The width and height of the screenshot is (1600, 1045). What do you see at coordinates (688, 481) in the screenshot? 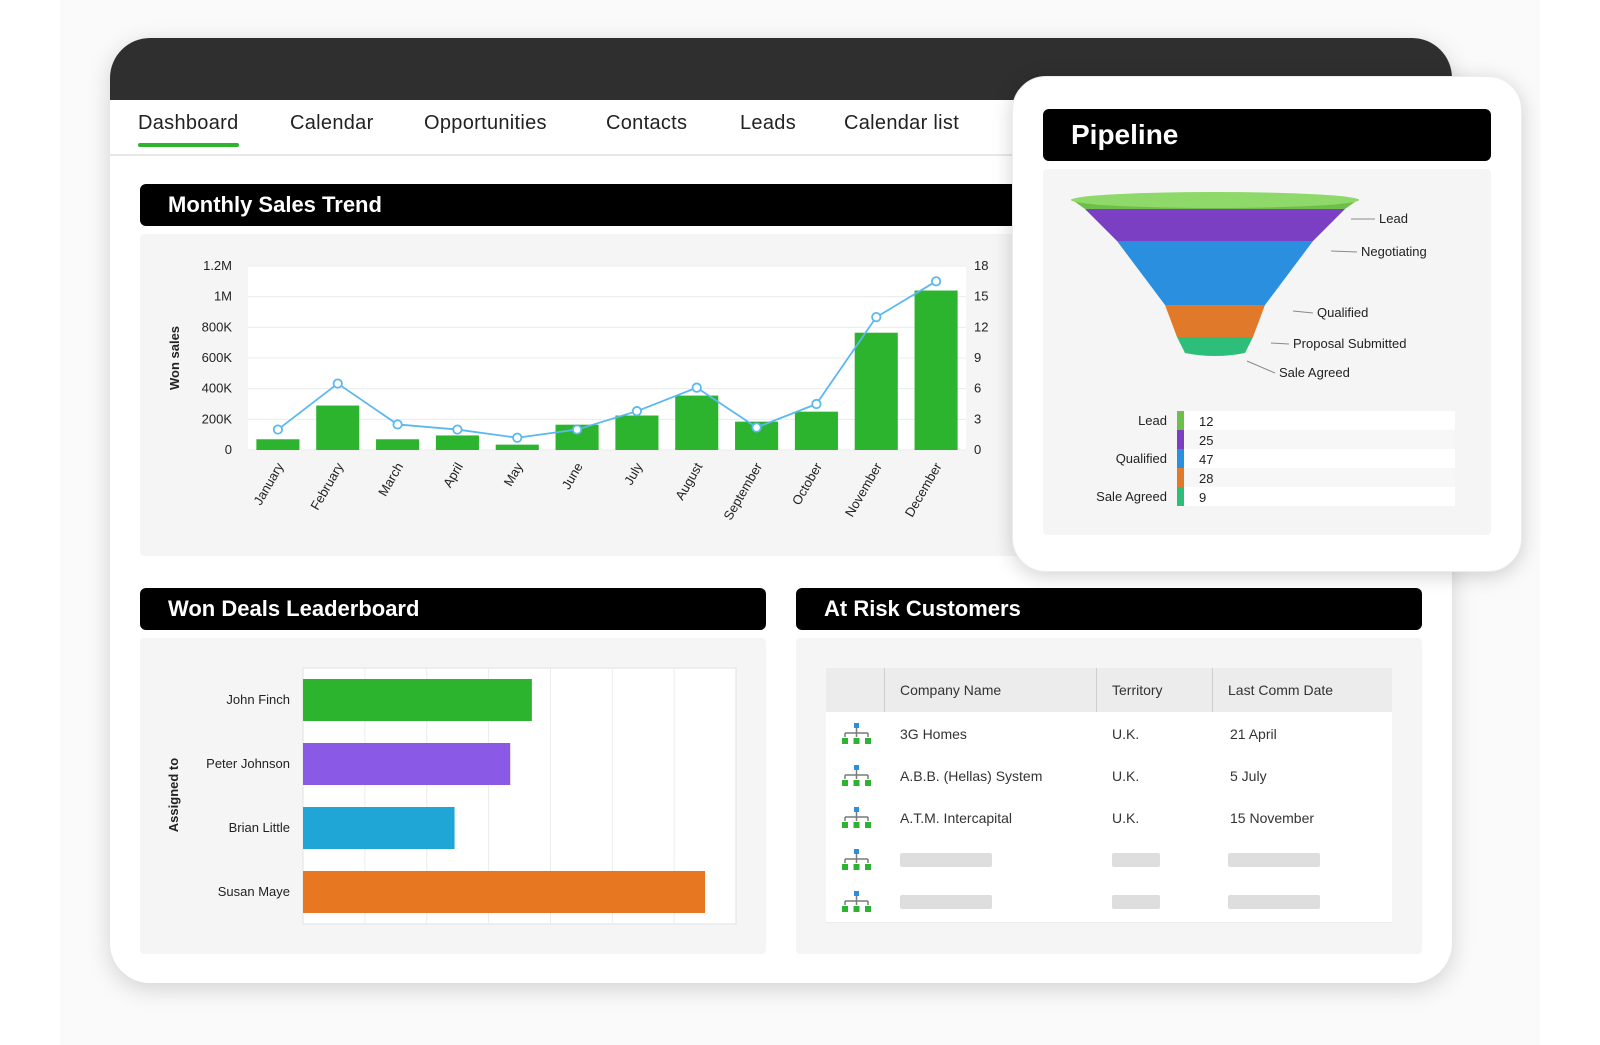
I see `x-tick-label: August` at bounding box center [688, 481].